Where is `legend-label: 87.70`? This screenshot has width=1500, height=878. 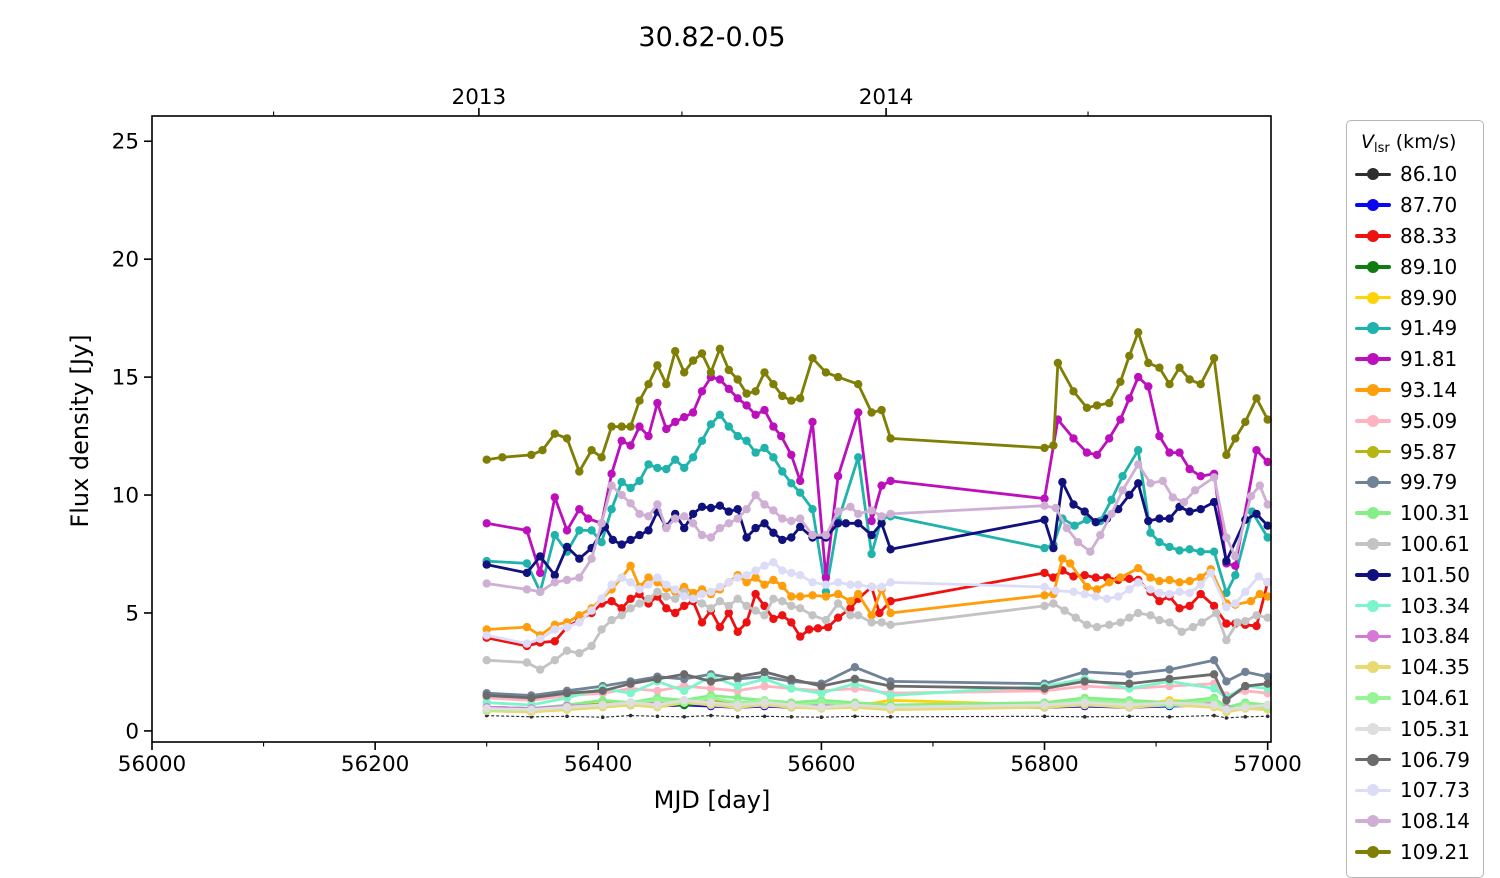
legend-label: 87.70 is located at coordinates (1429, 205).